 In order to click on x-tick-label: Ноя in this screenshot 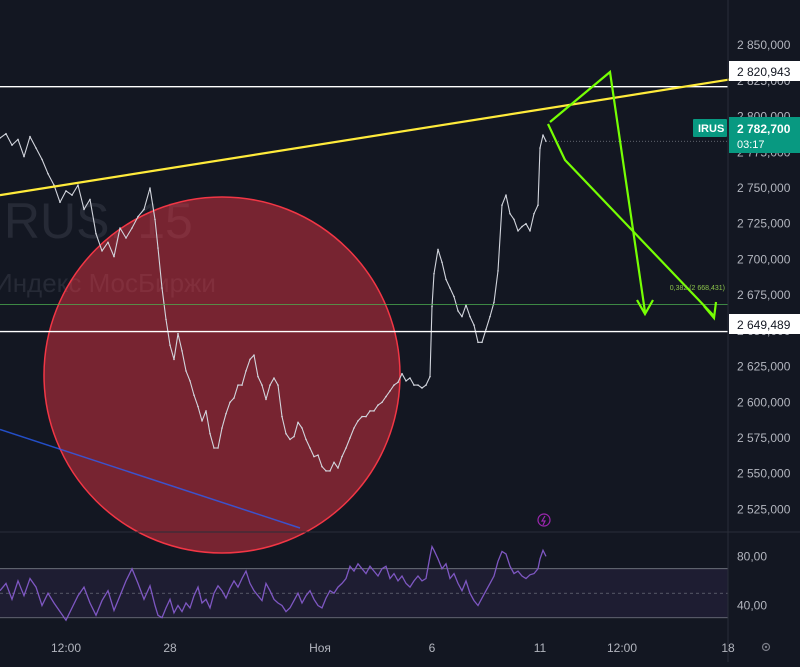, I will do `click(320, 648)`.